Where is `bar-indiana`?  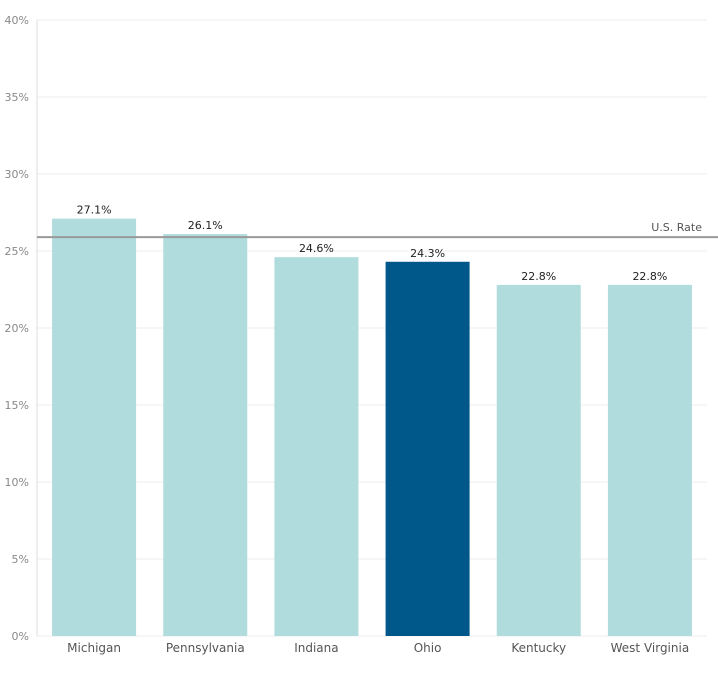 bar-indiana is located at coordinates (316, 446).